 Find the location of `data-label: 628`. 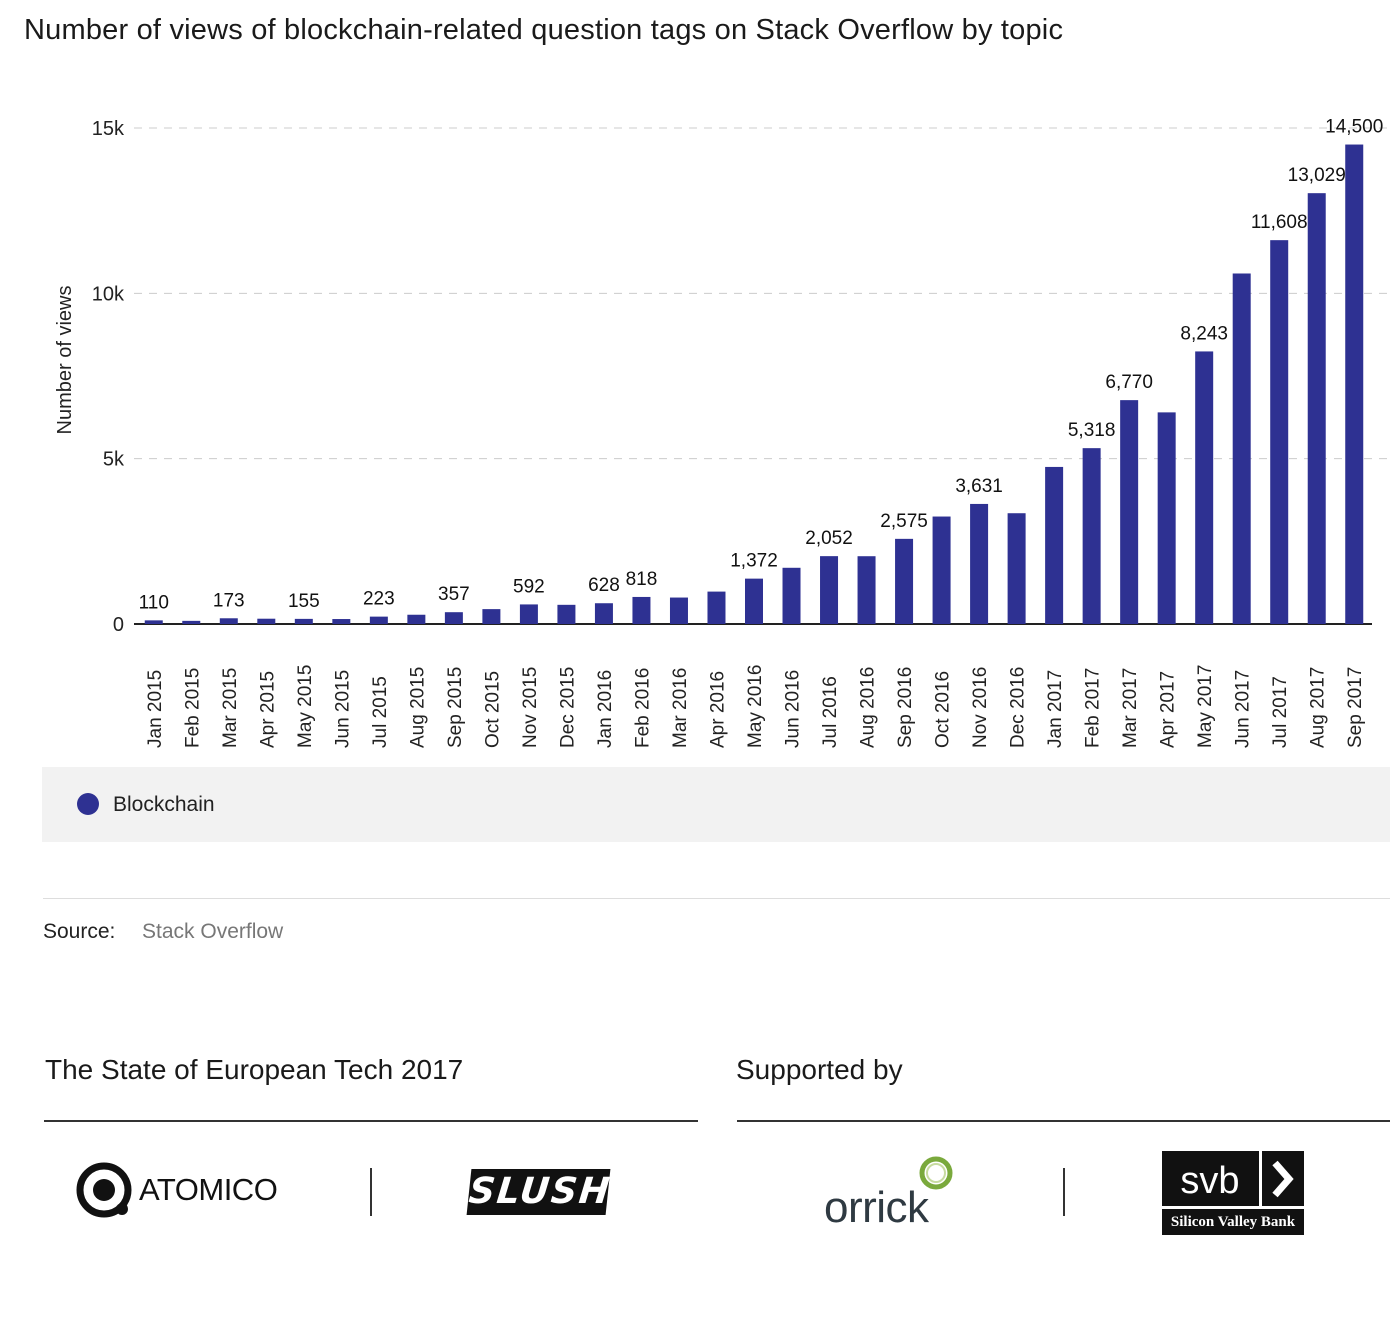

data-label: 628 is located at coordinates (604, 585).